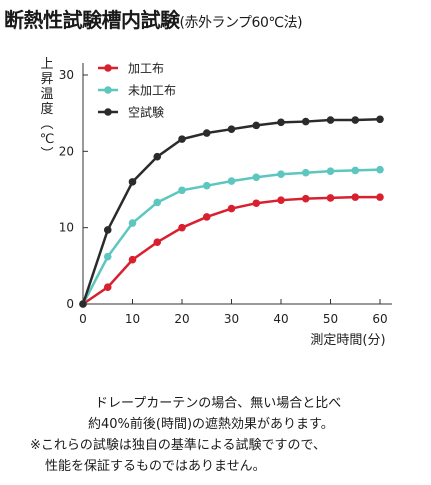  Describe the element at coordinates (132, 319) in the screenshot. I see `x-tick-label: 10` at that location.